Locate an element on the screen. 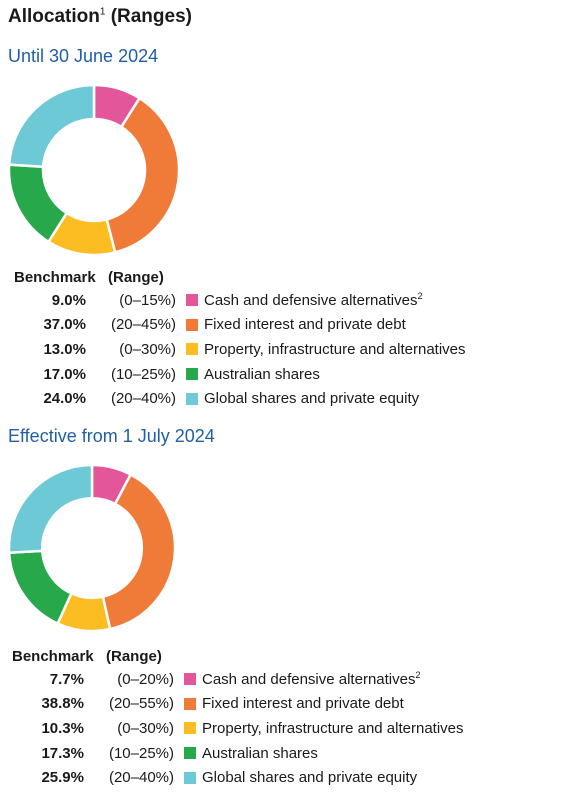 This screenshot has width=581, height=795. chart-2-subtitle: Effective from 1 July 2024 is located at coordinates (111, 436).